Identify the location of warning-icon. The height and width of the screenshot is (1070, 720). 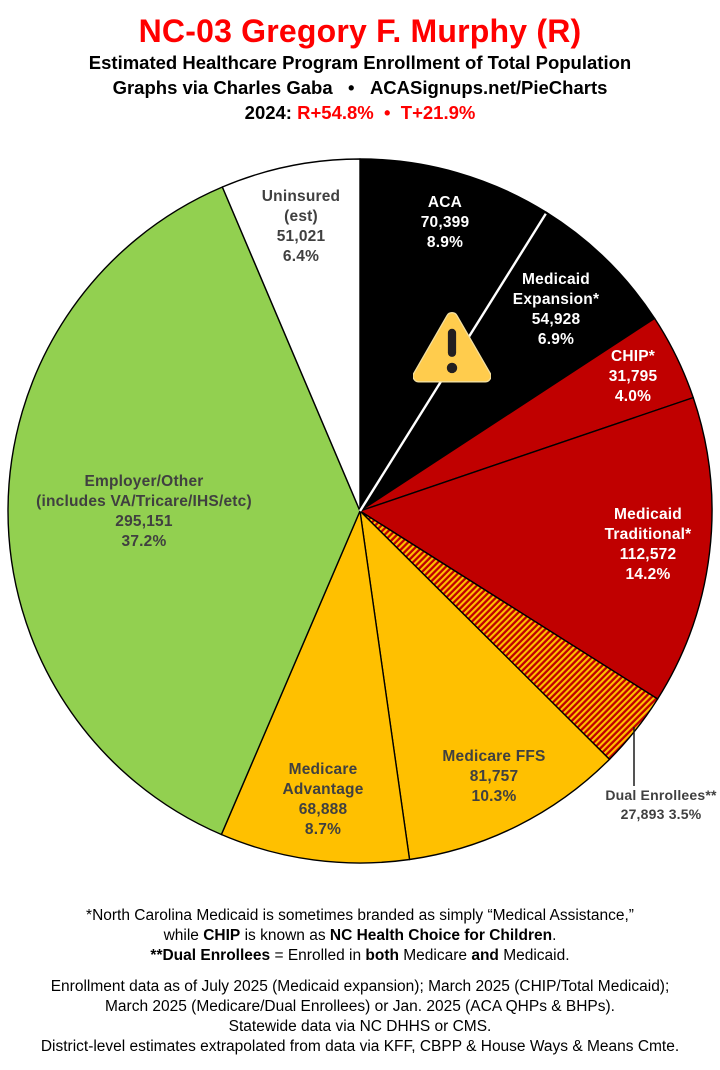
(452, 345).